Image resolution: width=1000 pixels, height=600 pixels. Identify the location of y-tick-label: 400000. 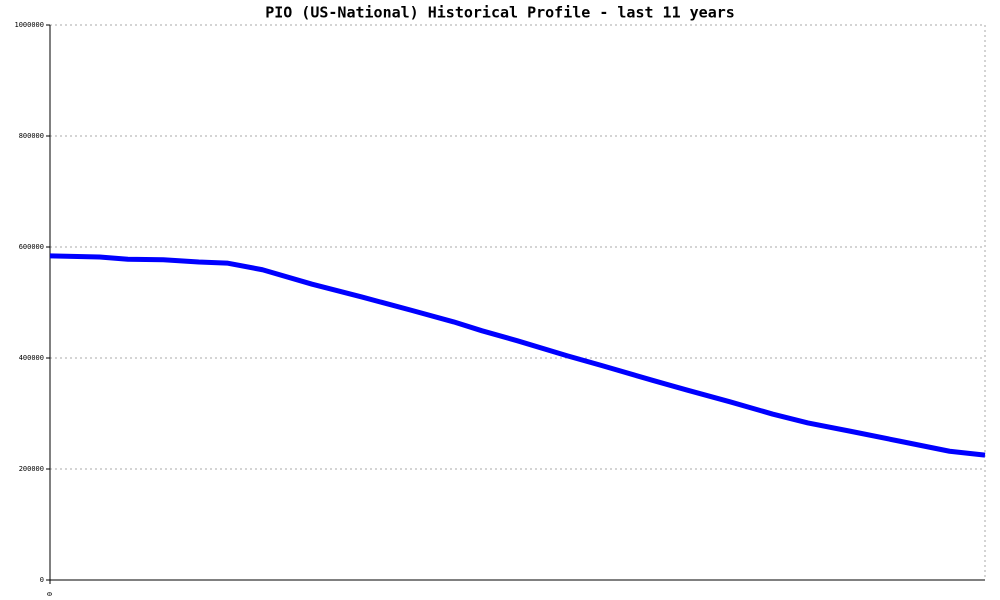
(31, 358).